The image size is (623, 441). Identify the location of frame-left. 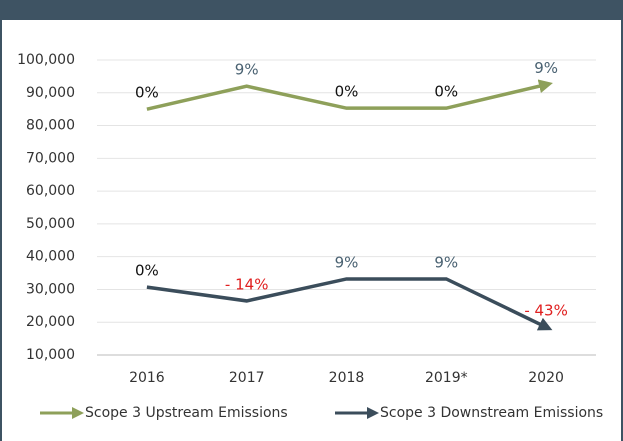
(1, 220).